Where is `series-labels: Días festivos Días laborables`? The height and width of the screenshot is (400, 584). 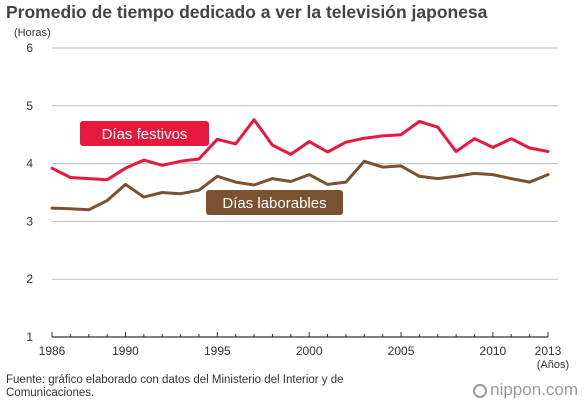
series-labels: Días festivos Días laborables is located at coordinates (211, 168).